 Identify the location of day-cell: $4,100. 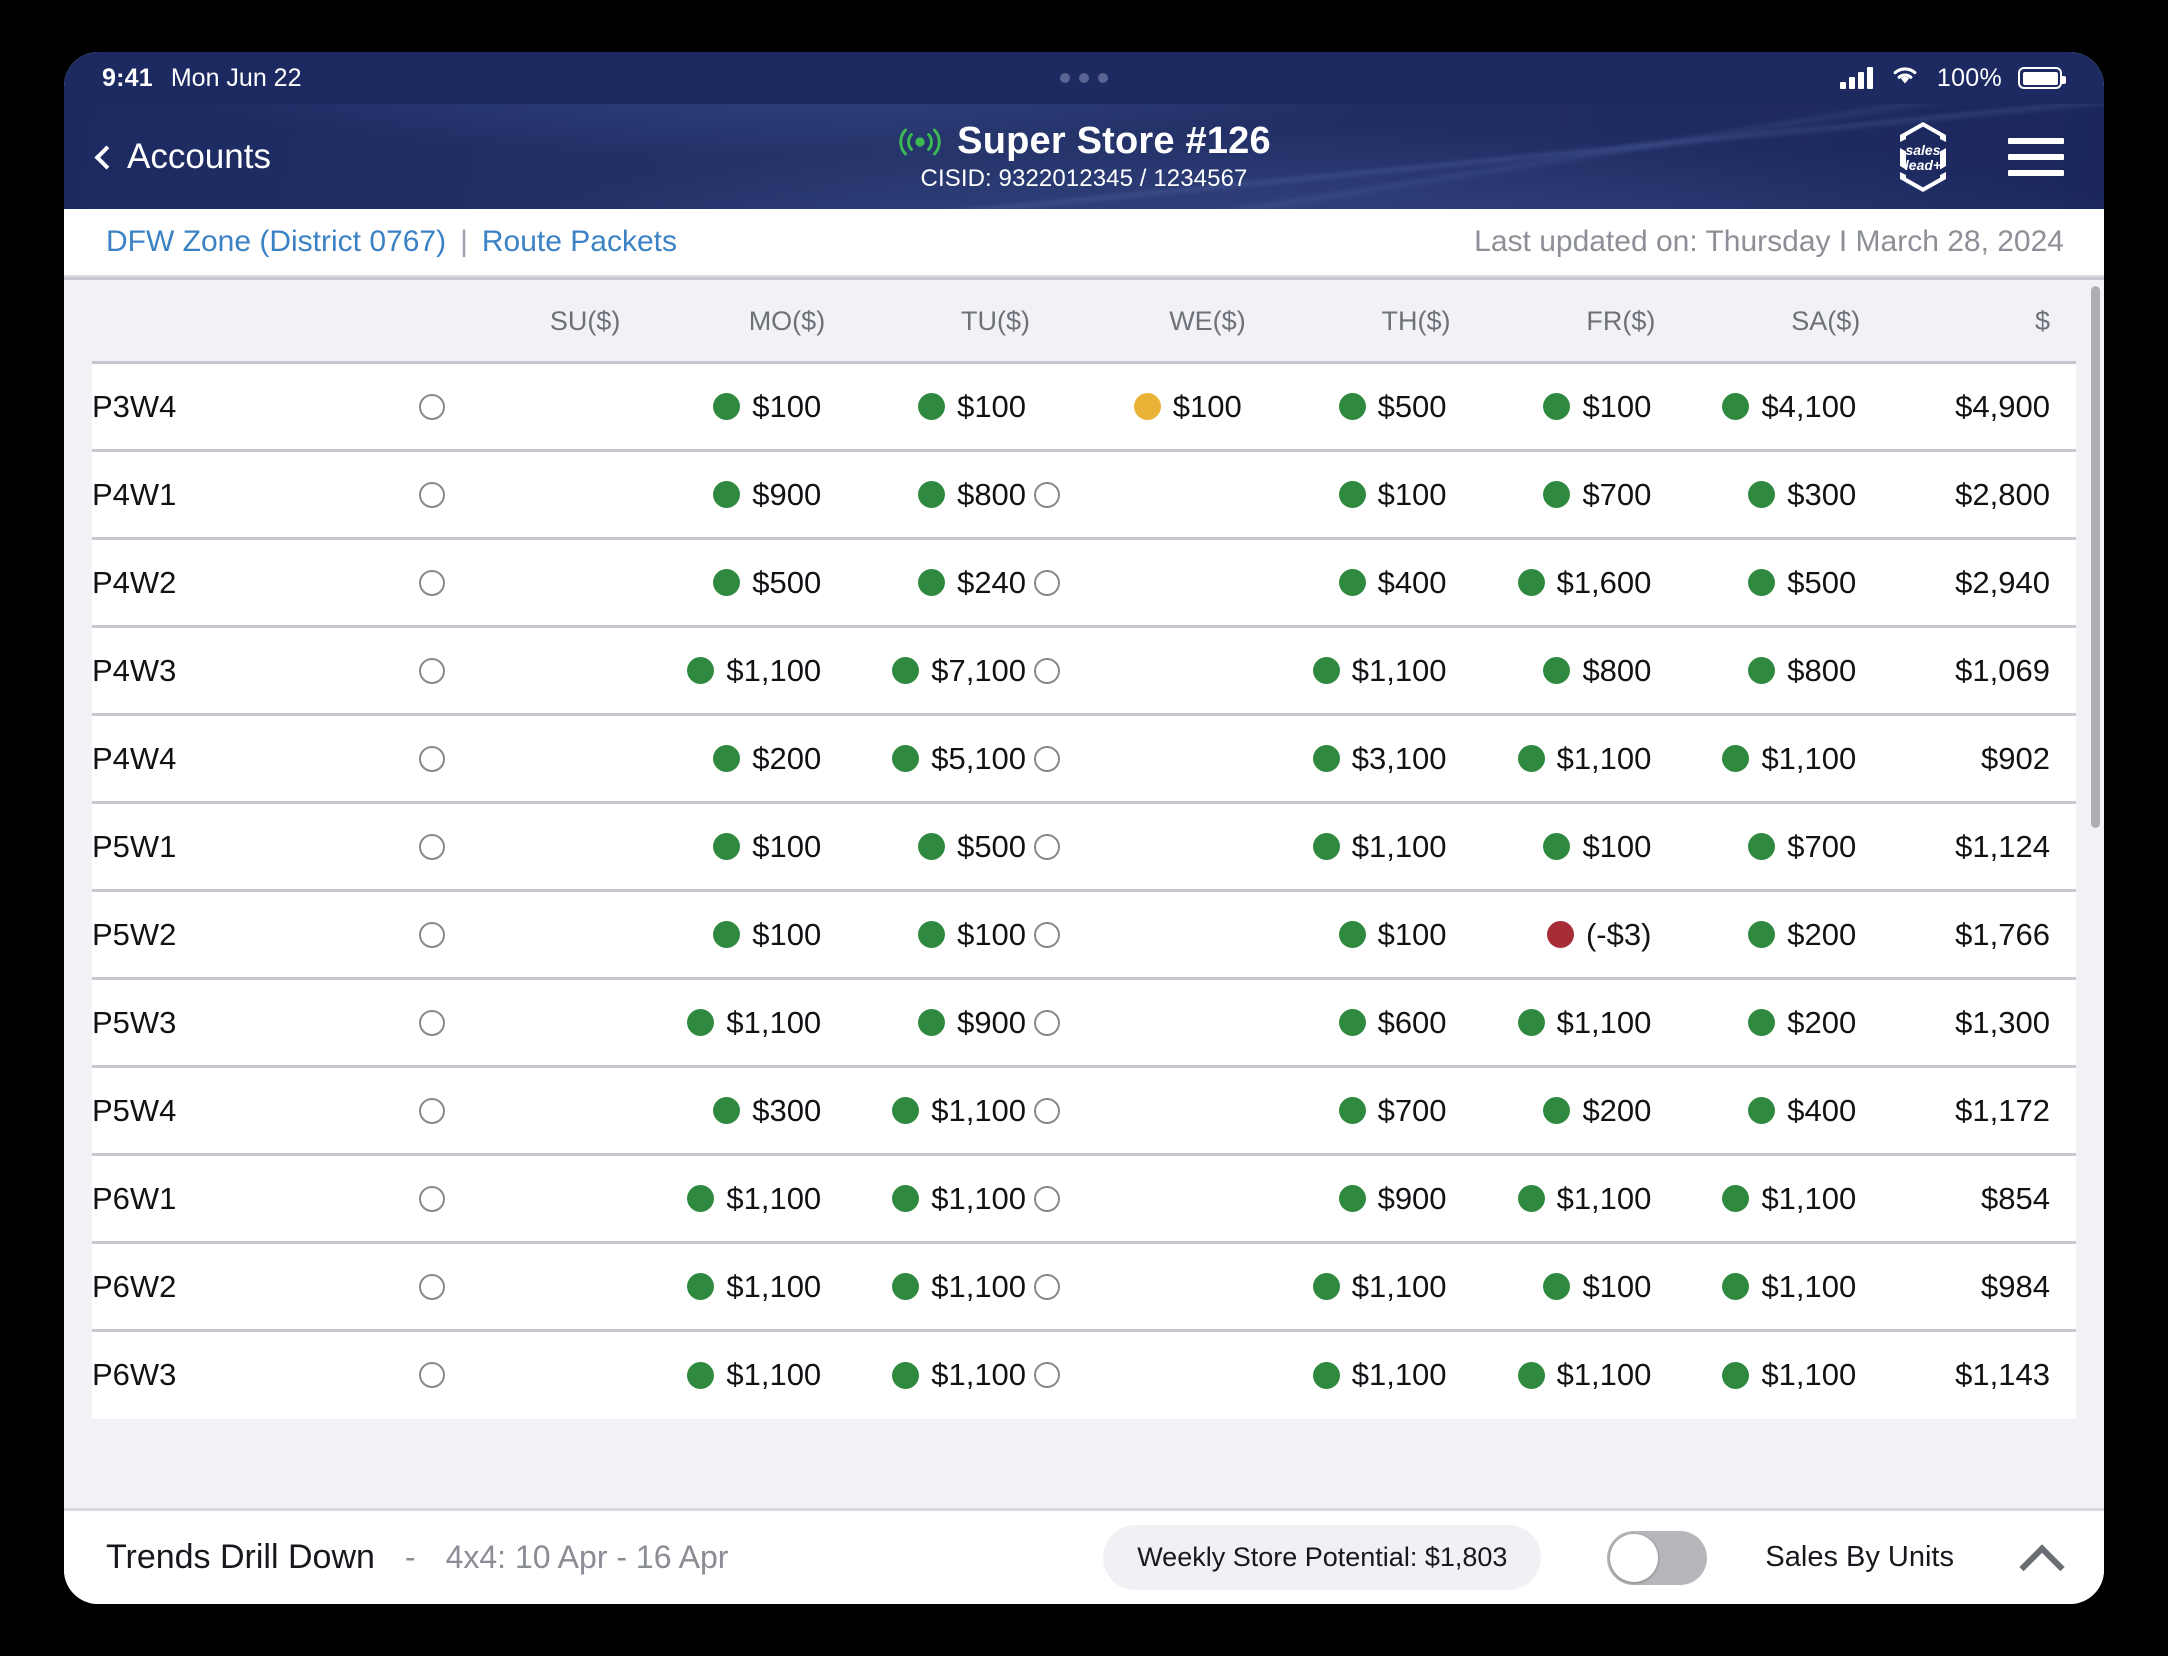
(1758, 407).